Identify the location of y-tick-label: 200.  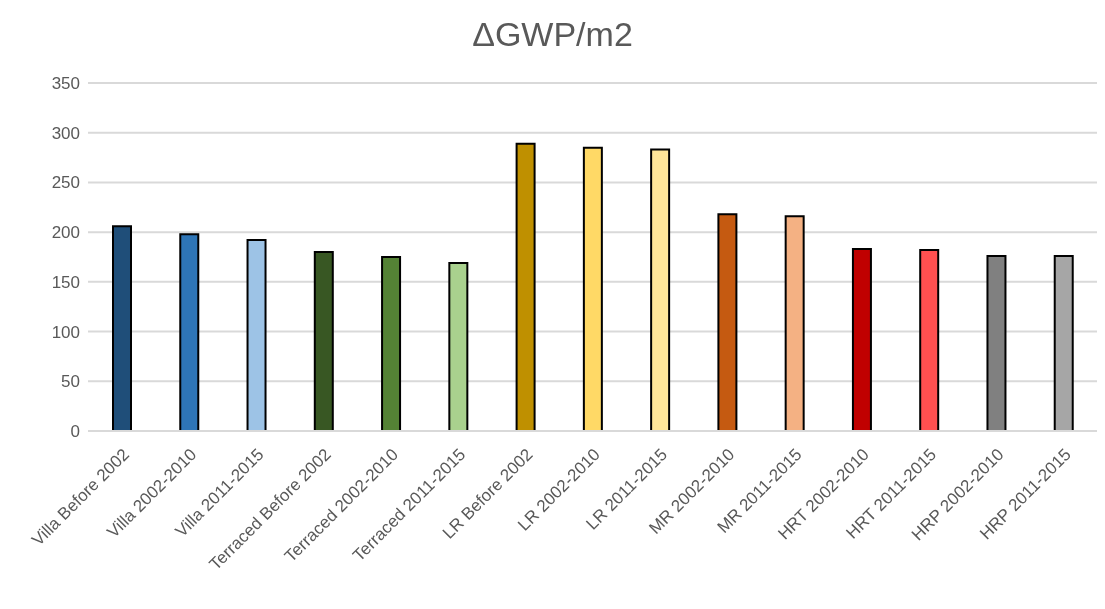
(65, 233).